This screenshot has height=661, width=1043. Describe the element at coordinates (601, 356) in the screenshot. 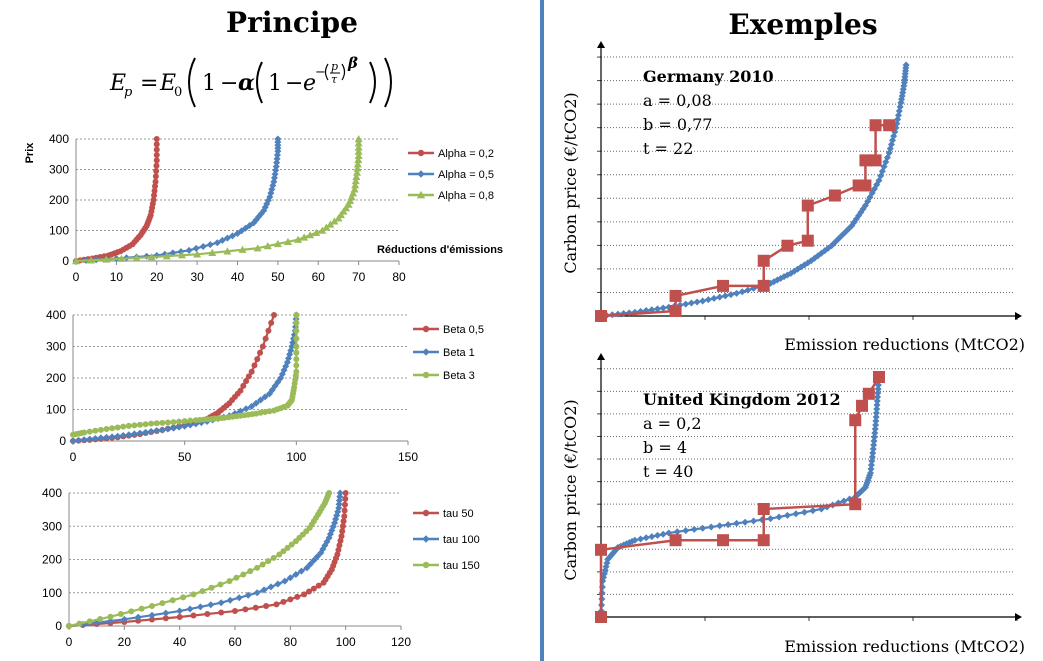

I see `y-axis-arrow` at that location.